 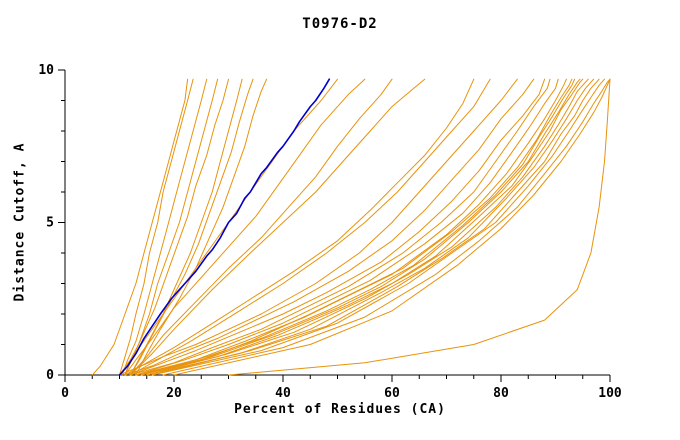 What do you see at coordinates (392, 393) in the screenshot?
I see `x-tick-label: 60` at bounding box center [392, 393].